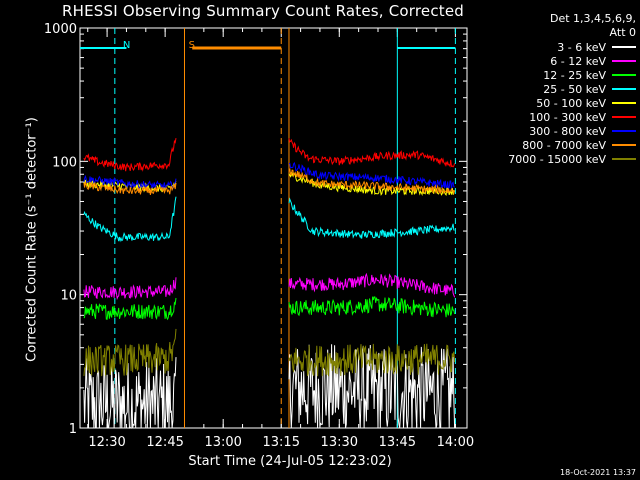 This screenshot has height=480, width=640. What do you see at coordinates (64, 162) in the screenshot?
I see `y-tick-label: 100` at bounding box center [64, 162].